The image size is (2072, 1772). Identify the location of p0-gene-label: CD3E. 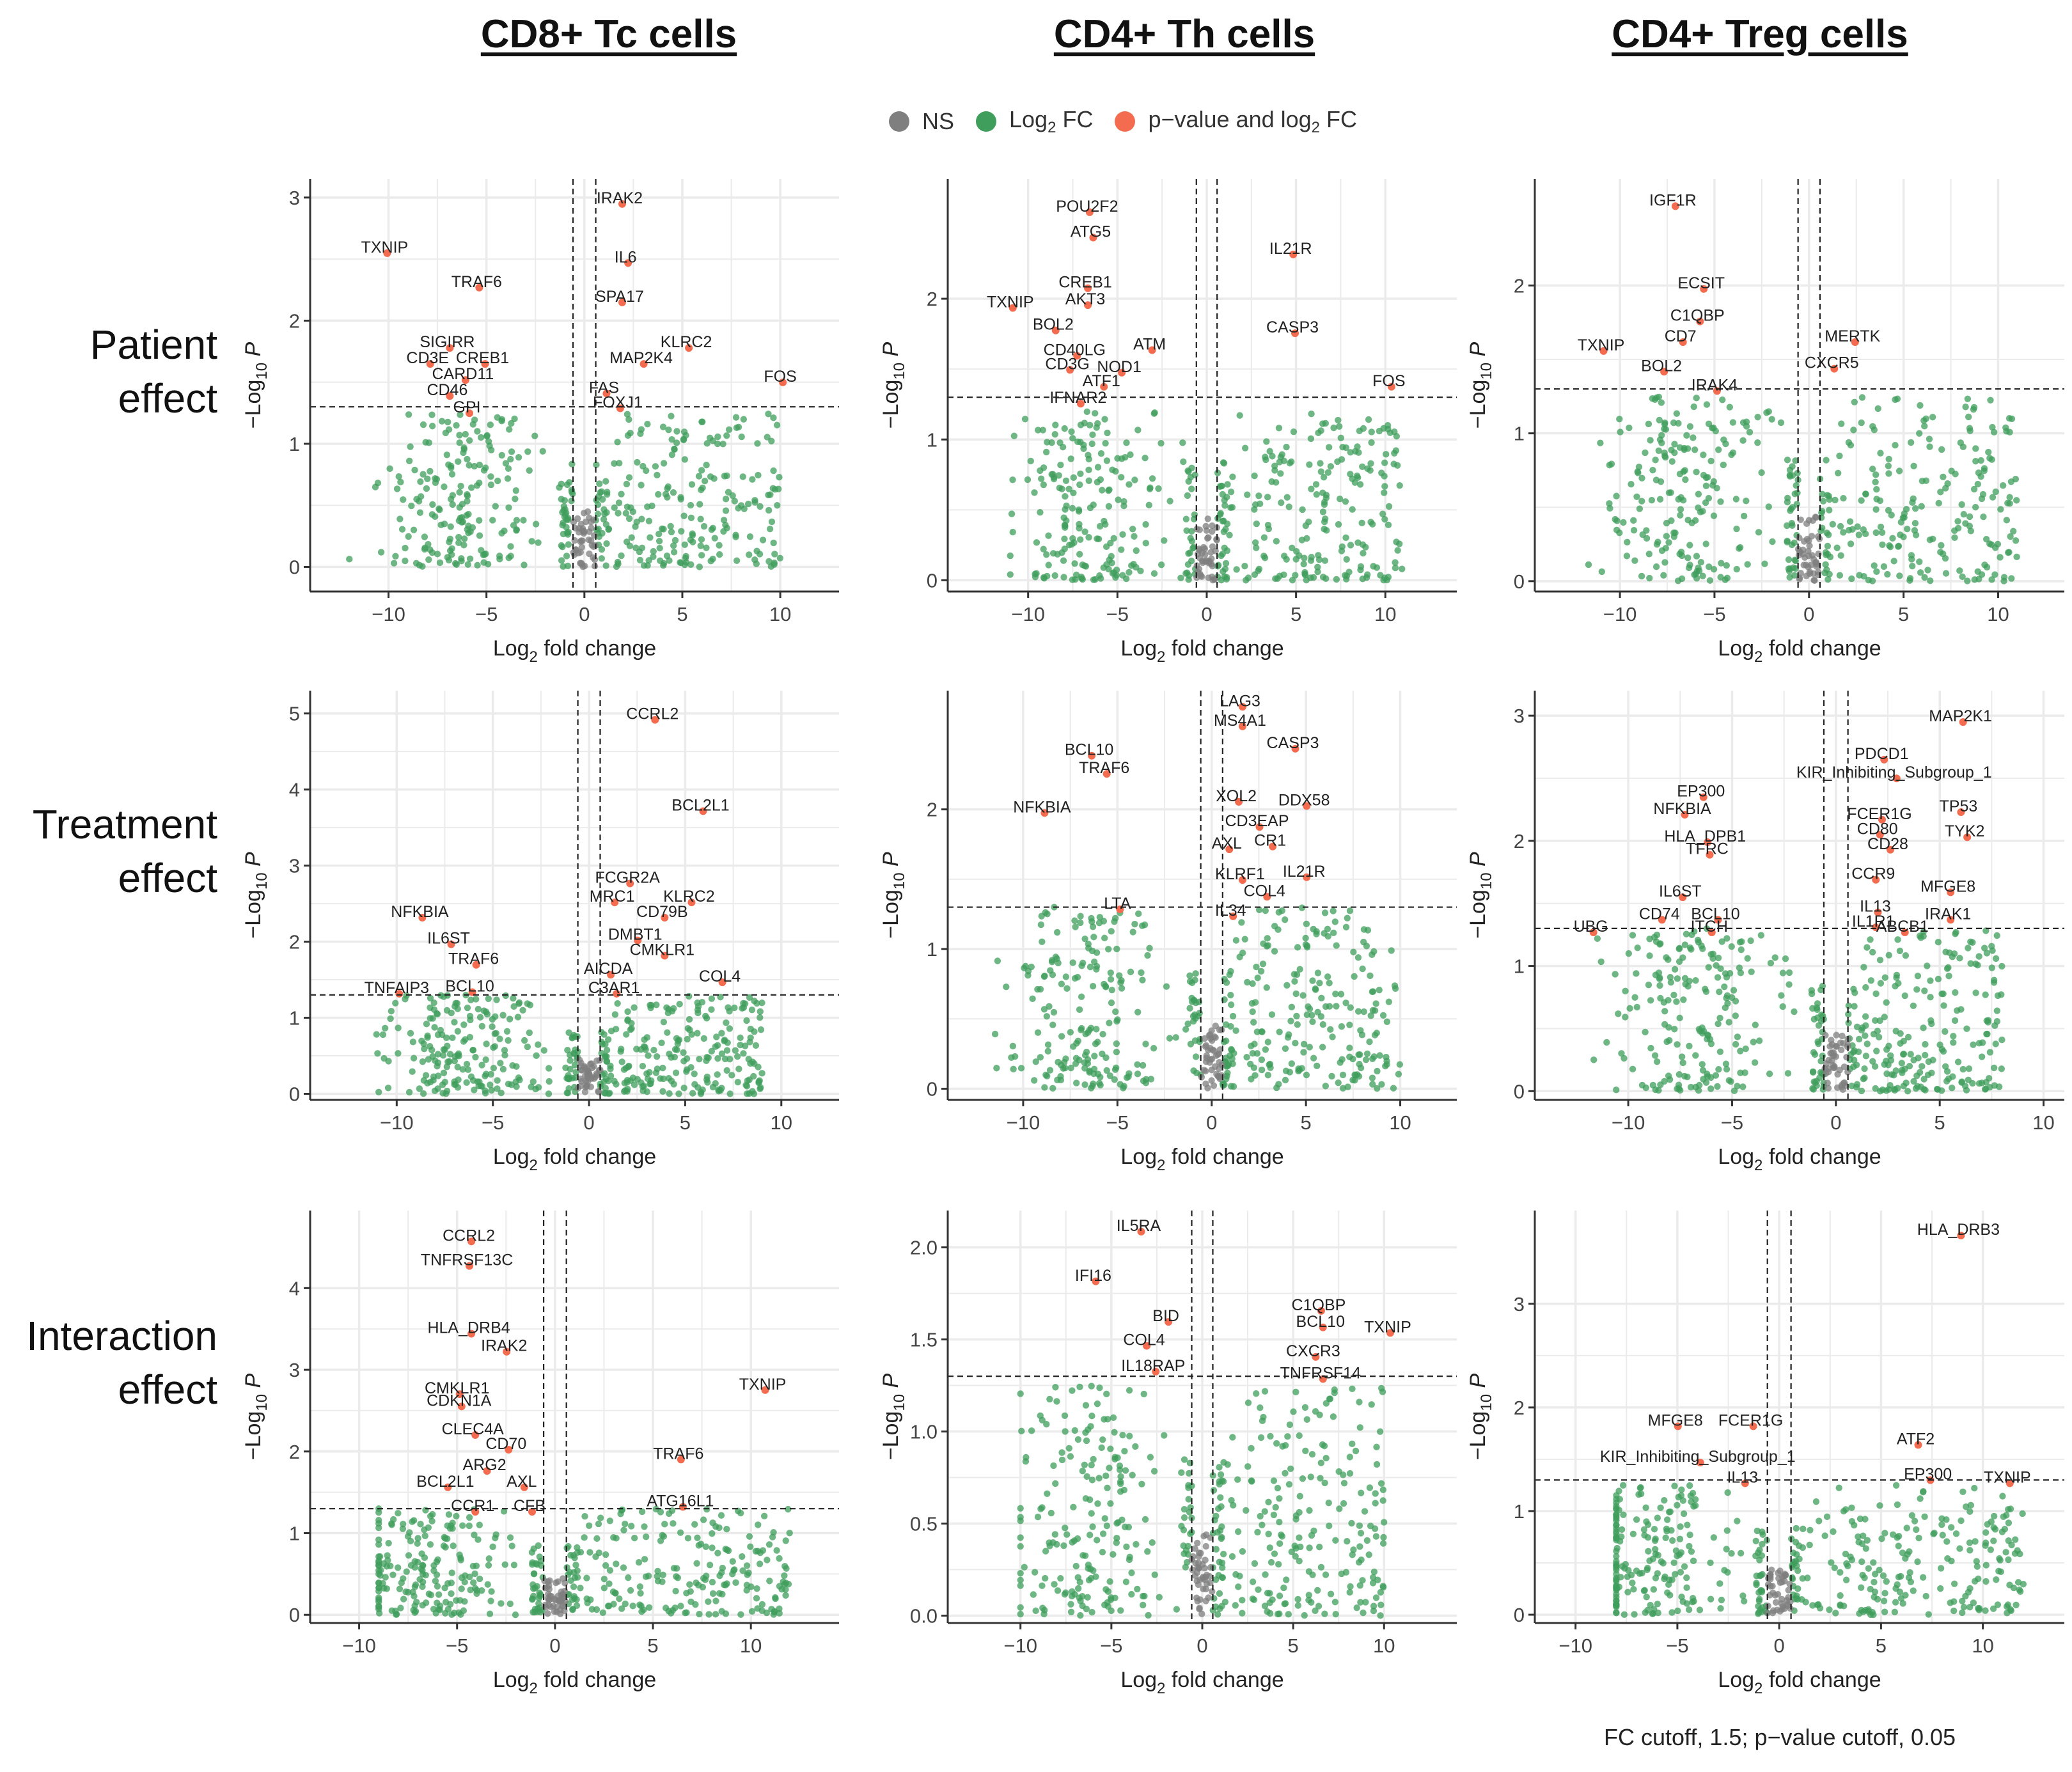
(427, 358).